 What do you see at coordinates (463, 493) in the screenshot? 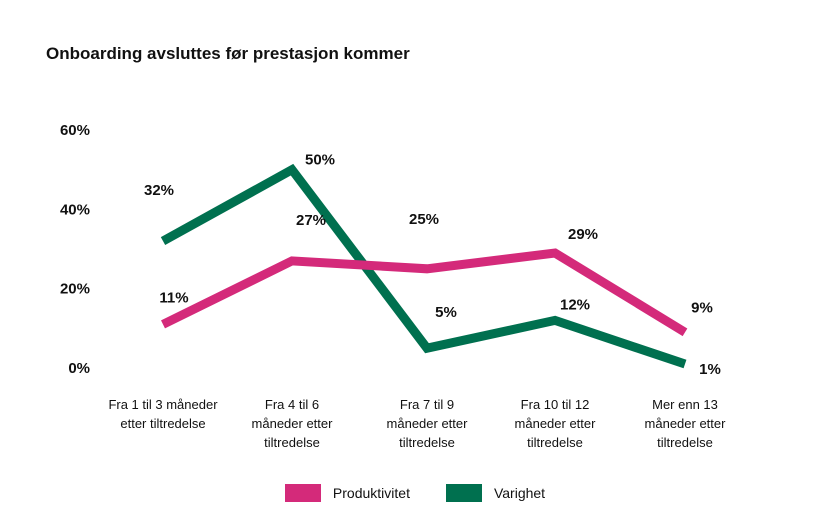
I see `legend-swatch-varighet` at bounding box center [463, 493].